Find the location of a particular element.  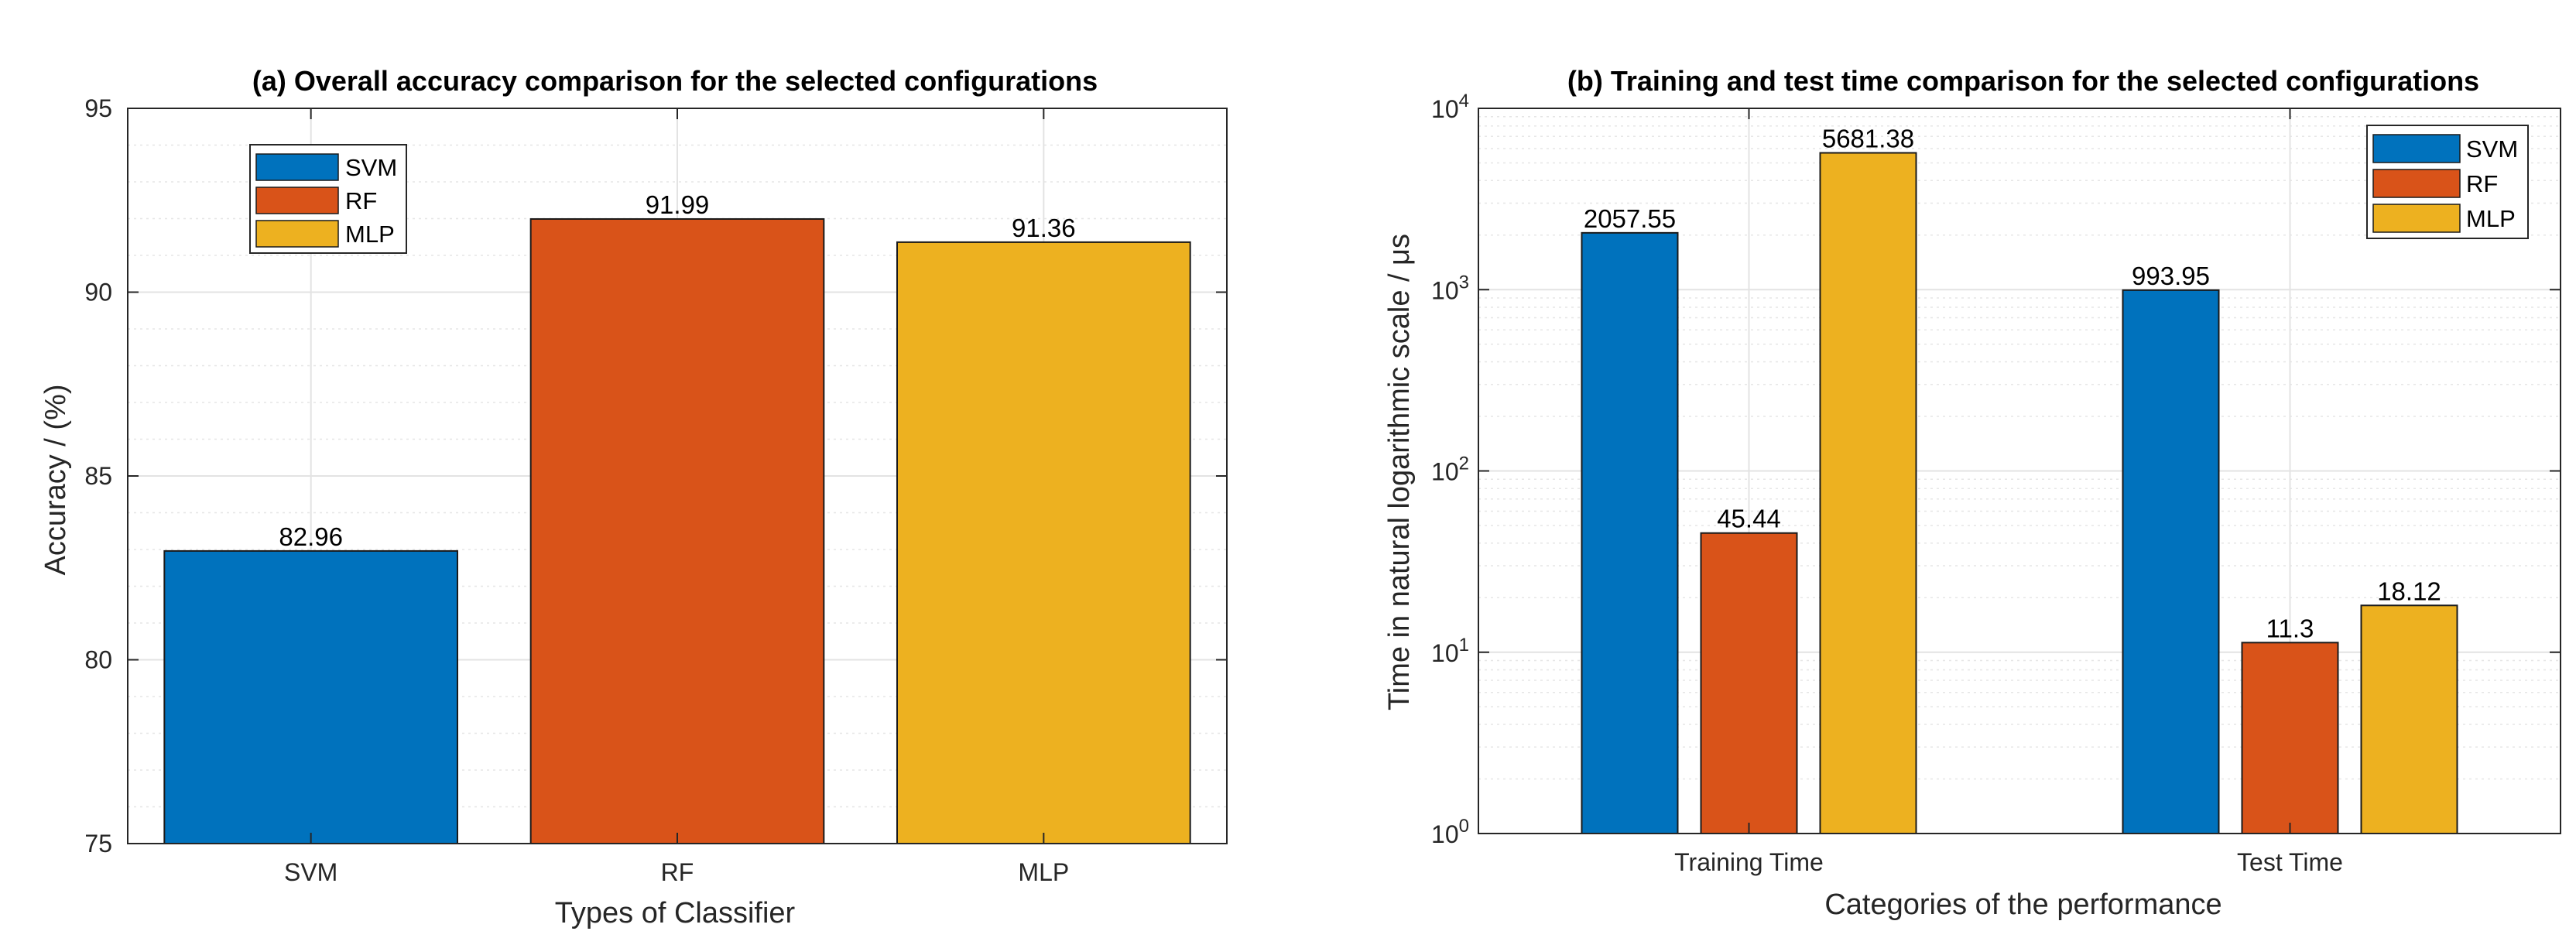

y-tick-exponent: 2 is located at coordinates (1464, 464).